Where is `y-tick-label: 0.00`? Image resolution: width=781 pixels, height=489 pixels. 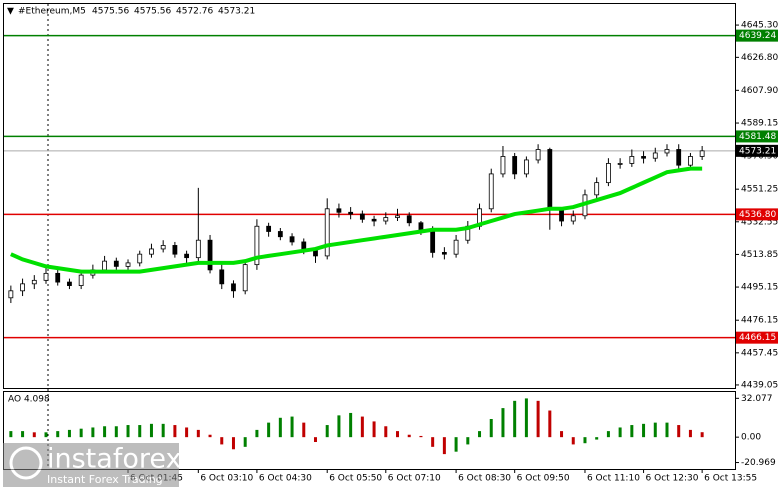
y-tick-label: 0.00 is located at coordinates (751, 438).